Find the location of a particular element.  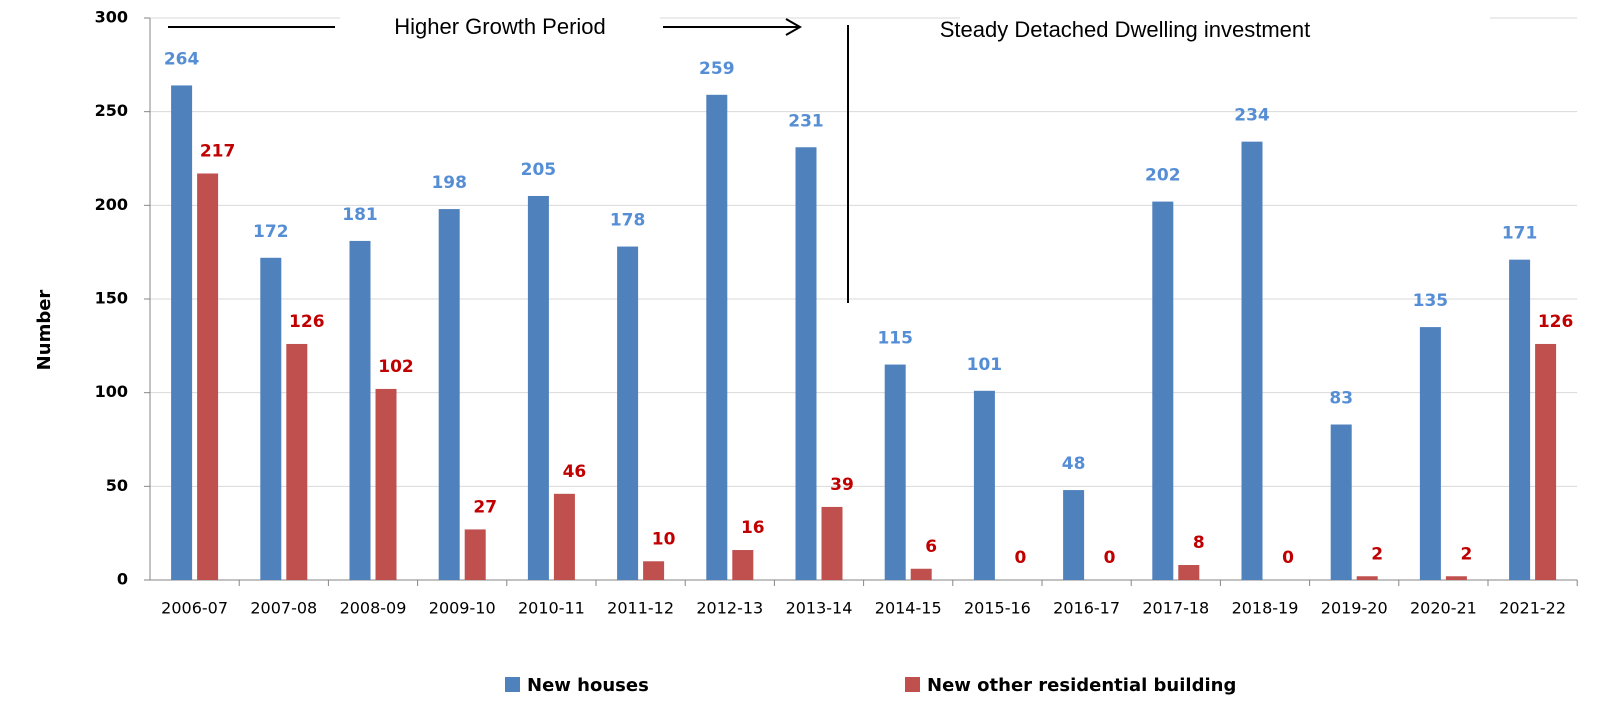

x-tick-label: 2013-14 is located at coordinates (819, 608).